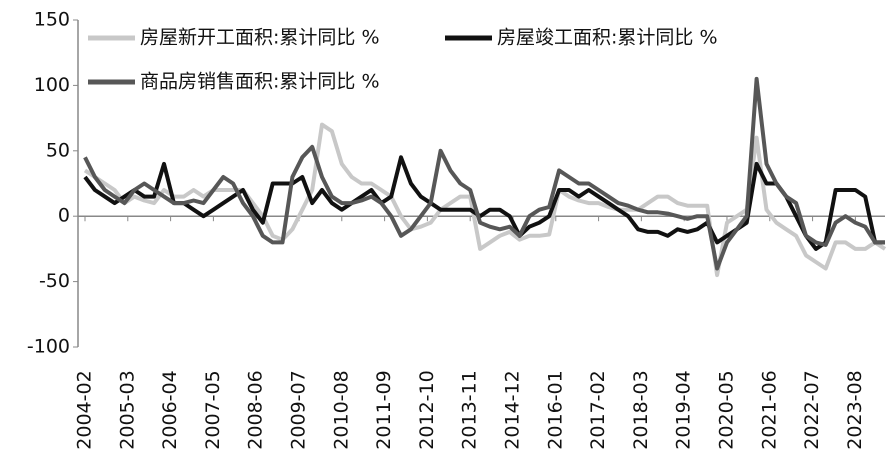  What do you see at coordinates (170, 409) in the screenshot?
I see `x-tick-label: 2006-04` at bounding box center [170, 409].